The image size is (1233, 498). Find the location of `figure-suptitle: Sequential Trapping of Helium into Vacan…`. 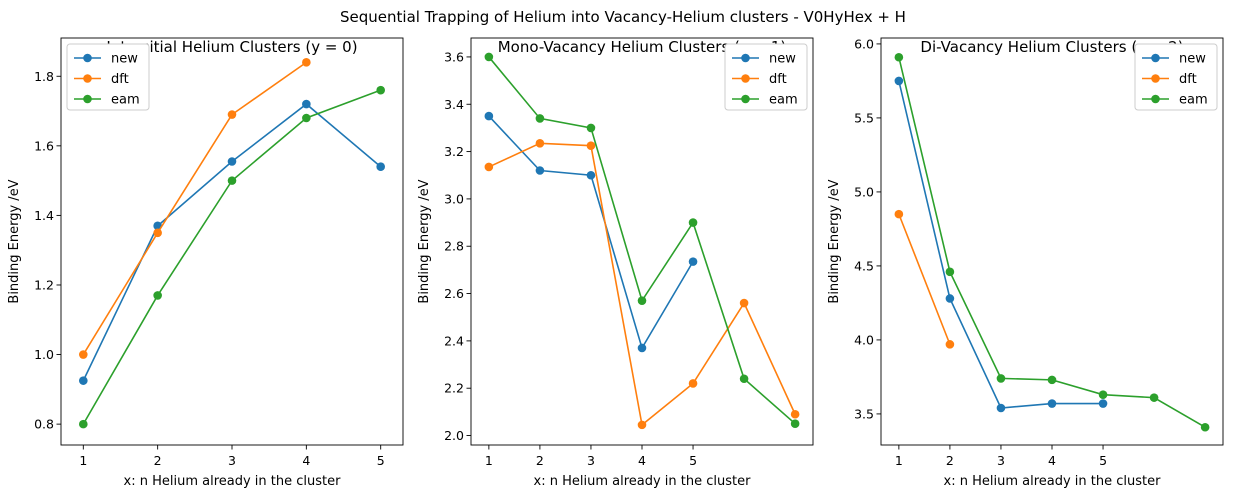

figure-suptitle: Sequential Trapping of Helium into Vacan… is located at coordinates (623, 17).